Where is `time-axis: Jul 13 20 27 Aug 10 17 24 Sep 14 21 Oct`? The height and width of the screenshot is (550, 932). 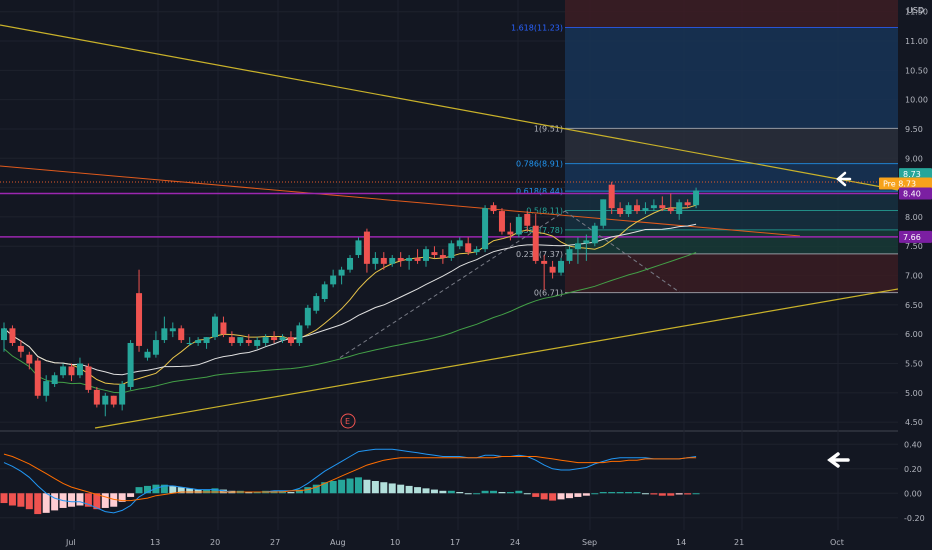
time-axis: Jul 13 20 27 Aug 10 17 24 Sep 14 21 Oct is located at coordinates (454, 542).